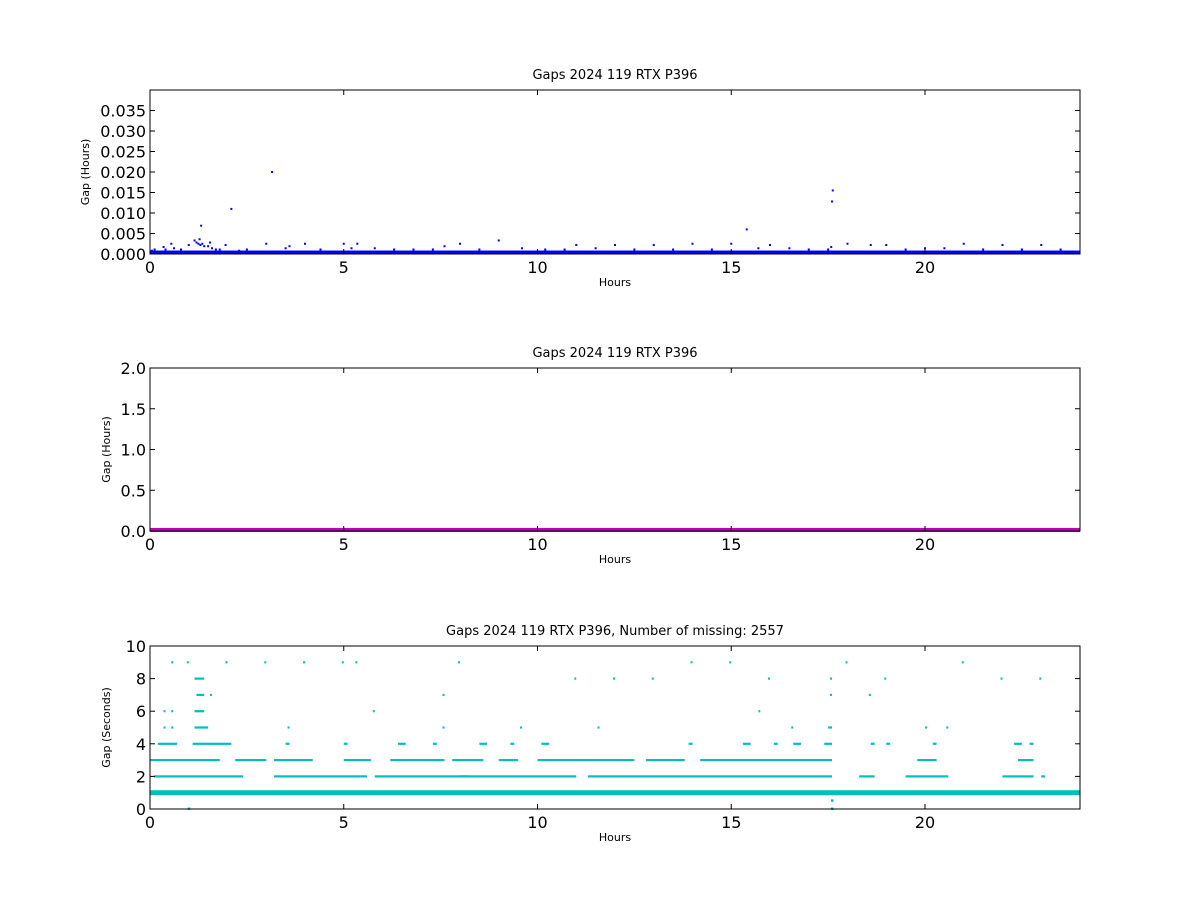 The image size is (1200, 900). I want to click on y-tick-label: 2.0, so click(133, 368).